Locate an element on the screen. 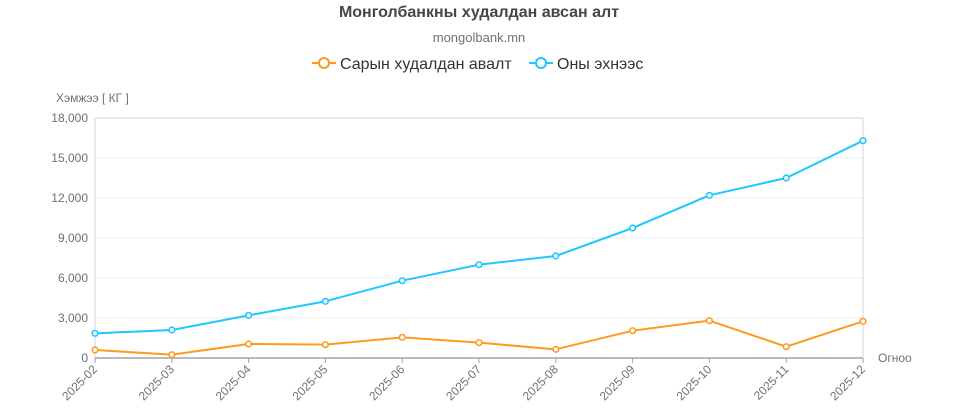 The image size is (958, 419). chart-subtitle: mongolbank.mn is located at coordinates (479, 37).